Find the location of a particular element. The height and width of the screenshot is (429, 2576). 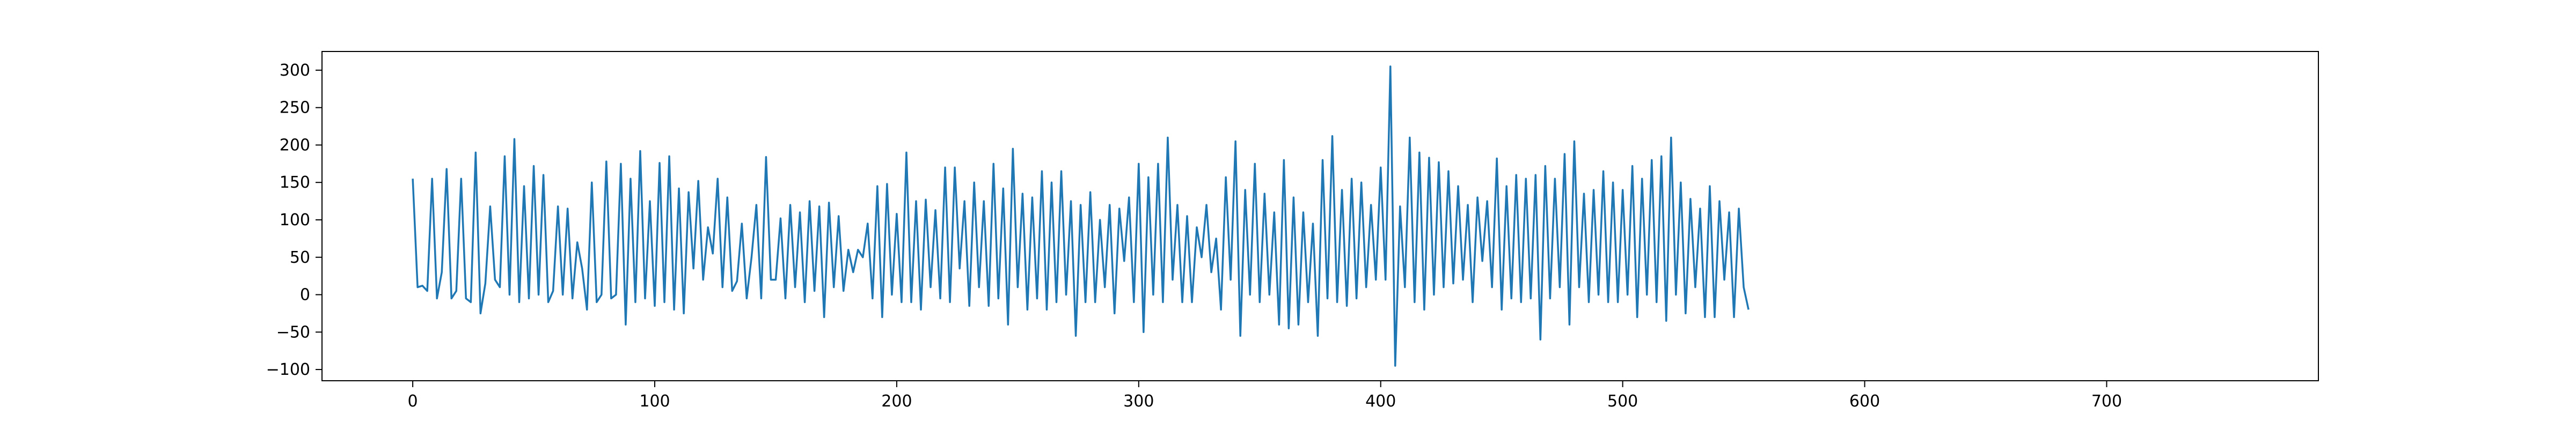

y-tick-label: 0 is located at coordinates (305, 295).